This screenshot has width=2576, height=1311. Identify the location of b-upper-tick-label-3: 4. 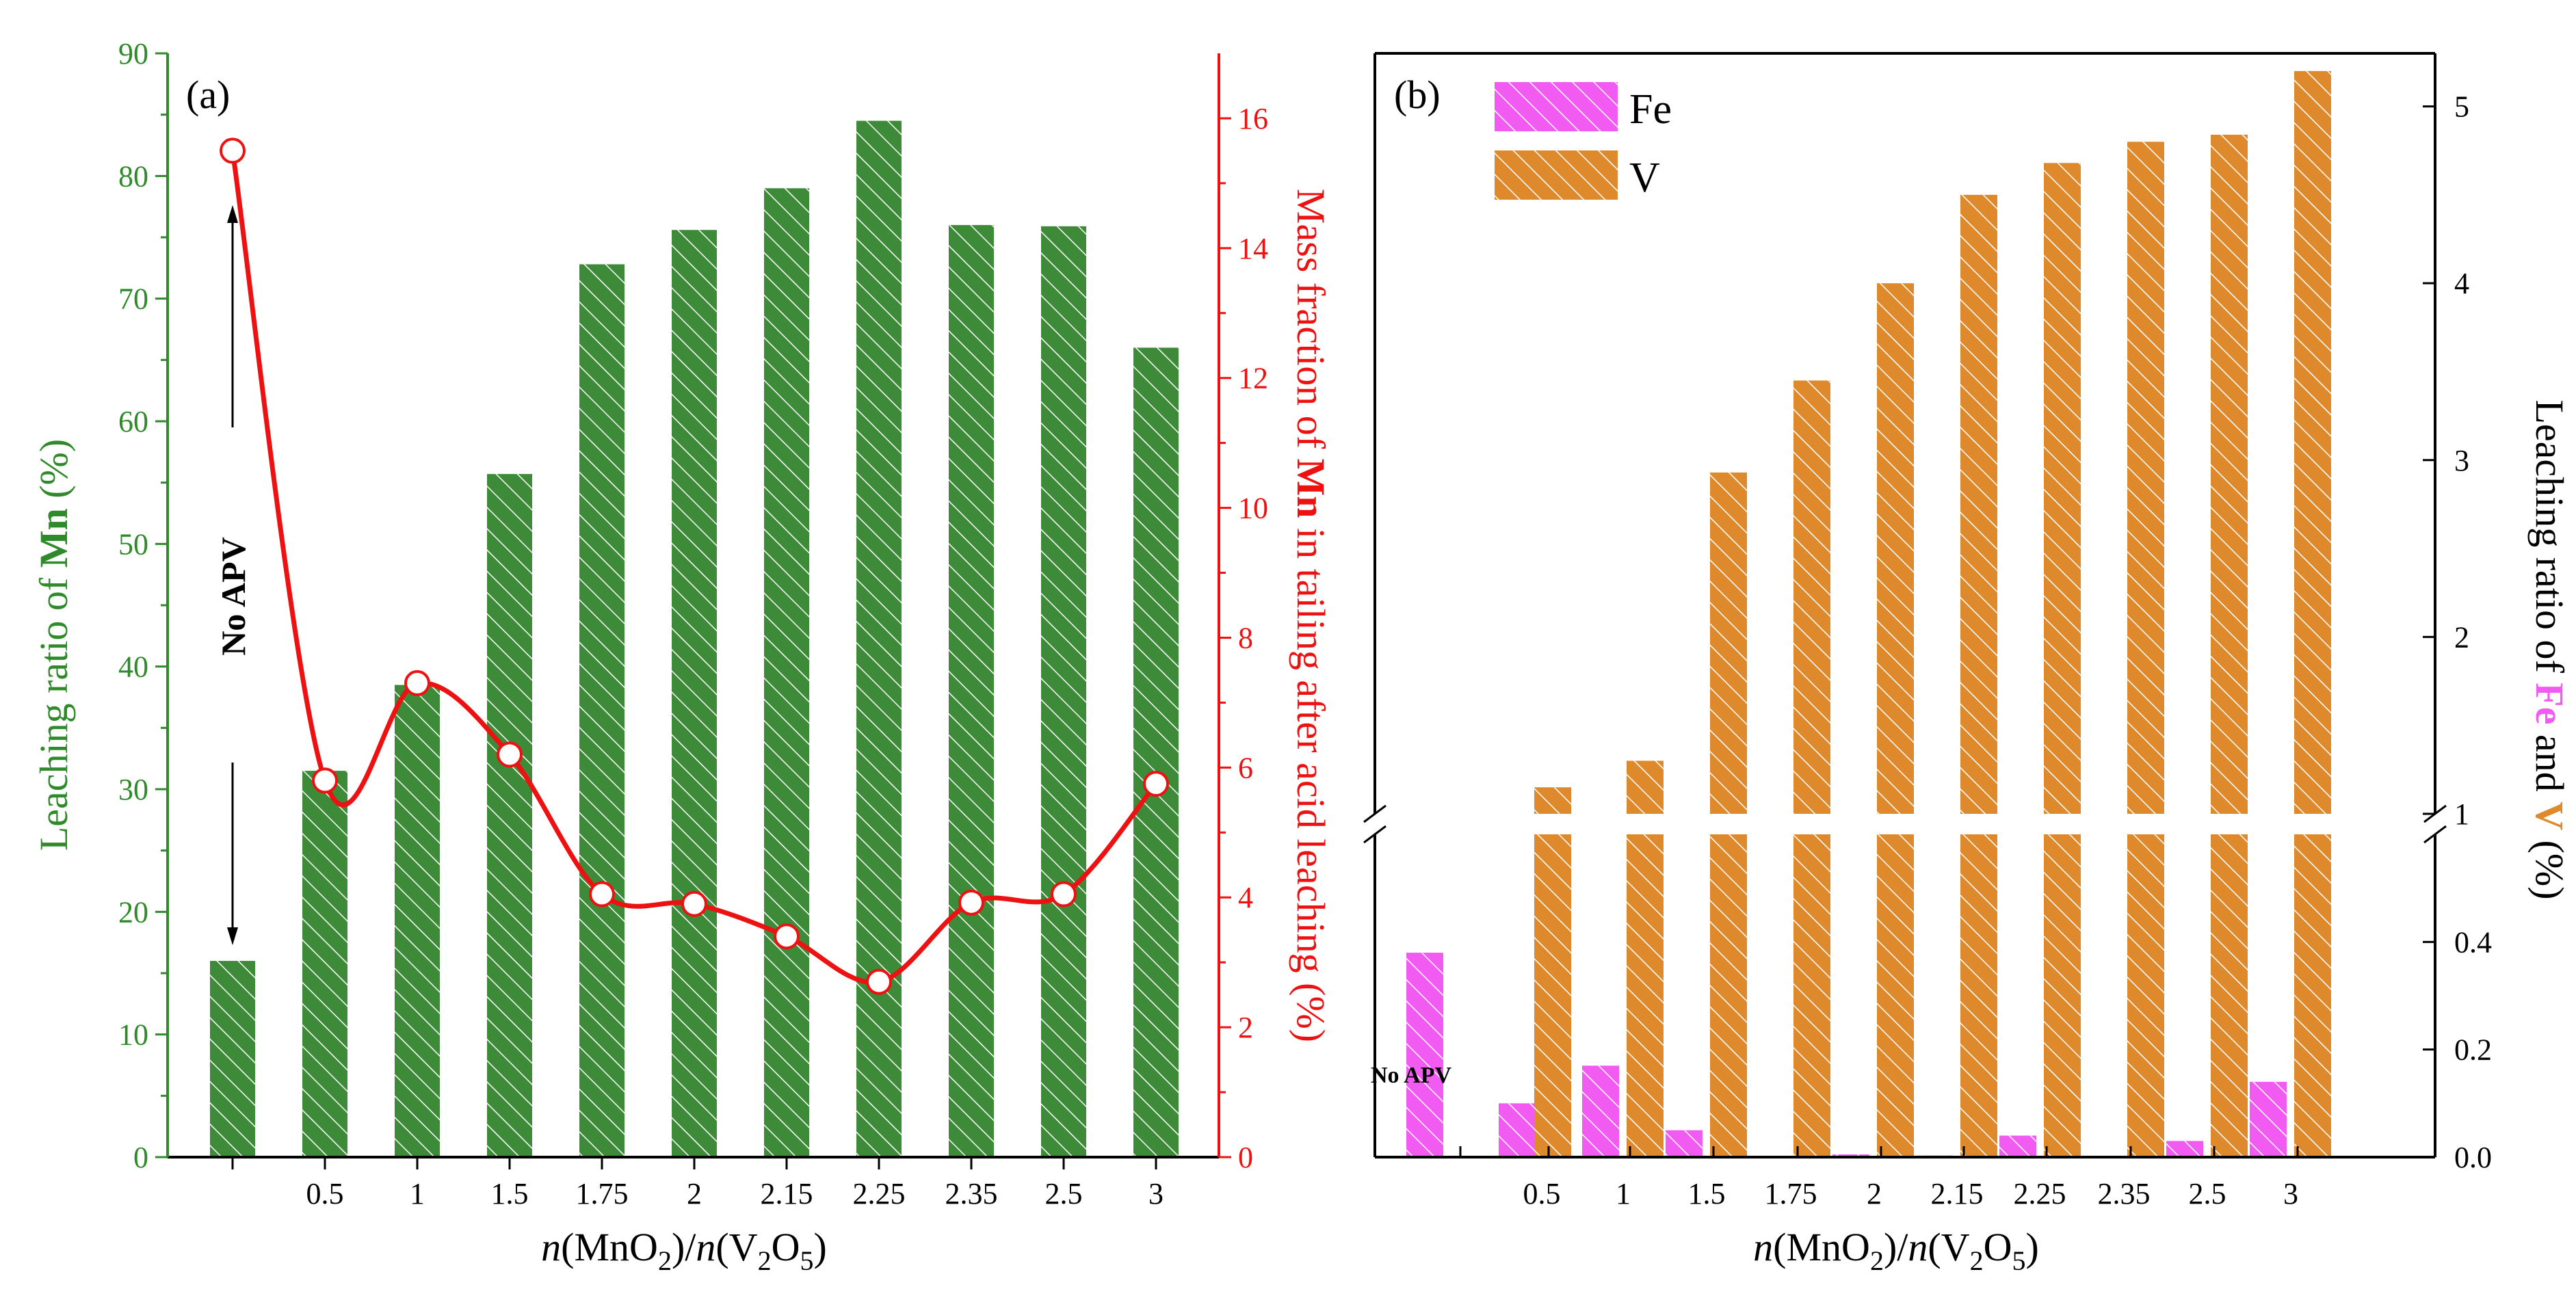
(2461, 283).